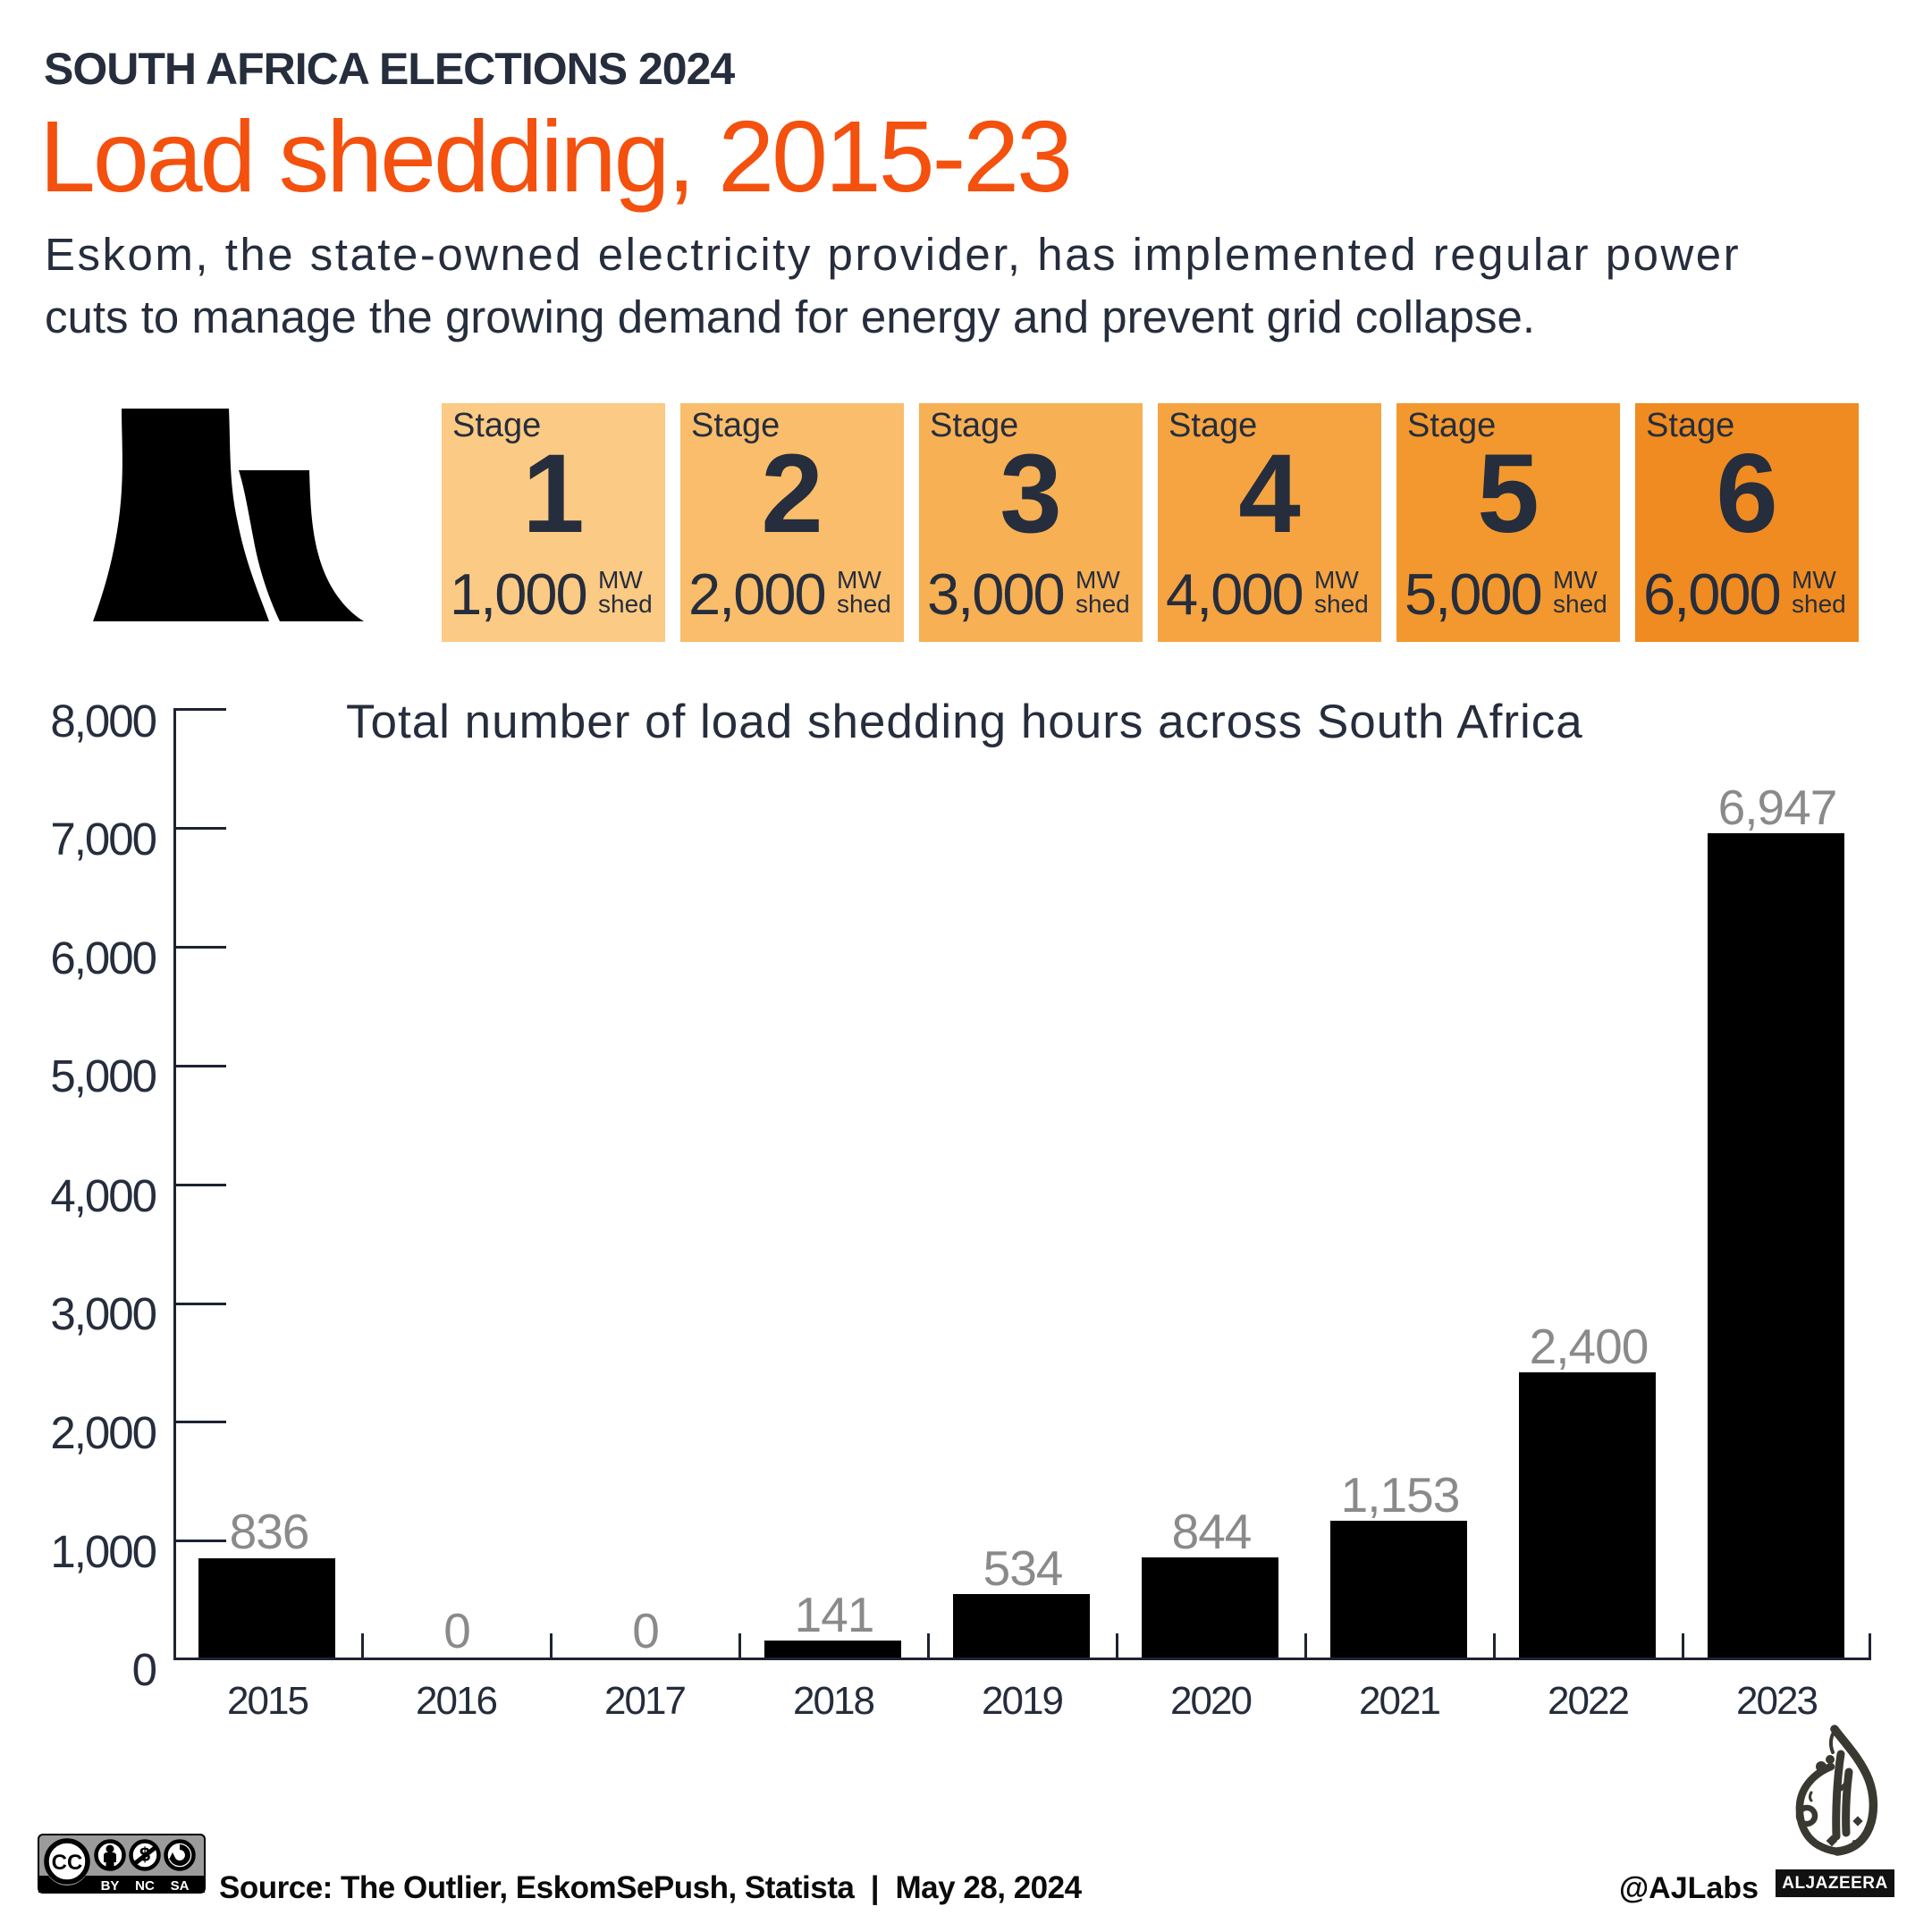  What do you see at coordinates (110, 1886) in the screenshot?
I see `svg-text: BY` at bounding box center [110, 1886].